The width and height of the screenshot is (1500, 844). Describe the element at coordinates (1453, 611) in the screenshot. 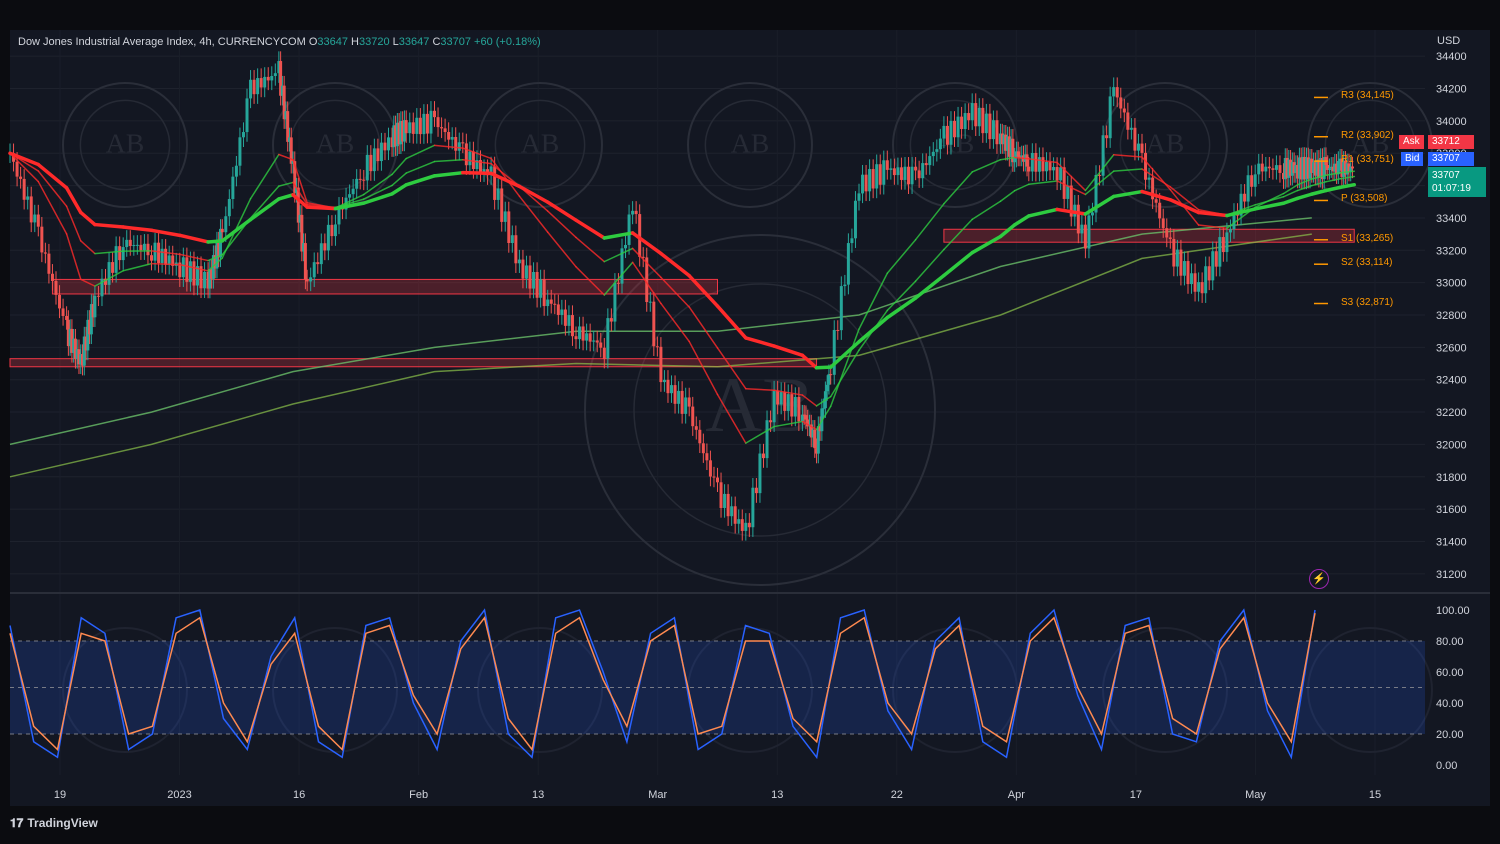

I see `stoch-tick-label: 100.00` at that location.